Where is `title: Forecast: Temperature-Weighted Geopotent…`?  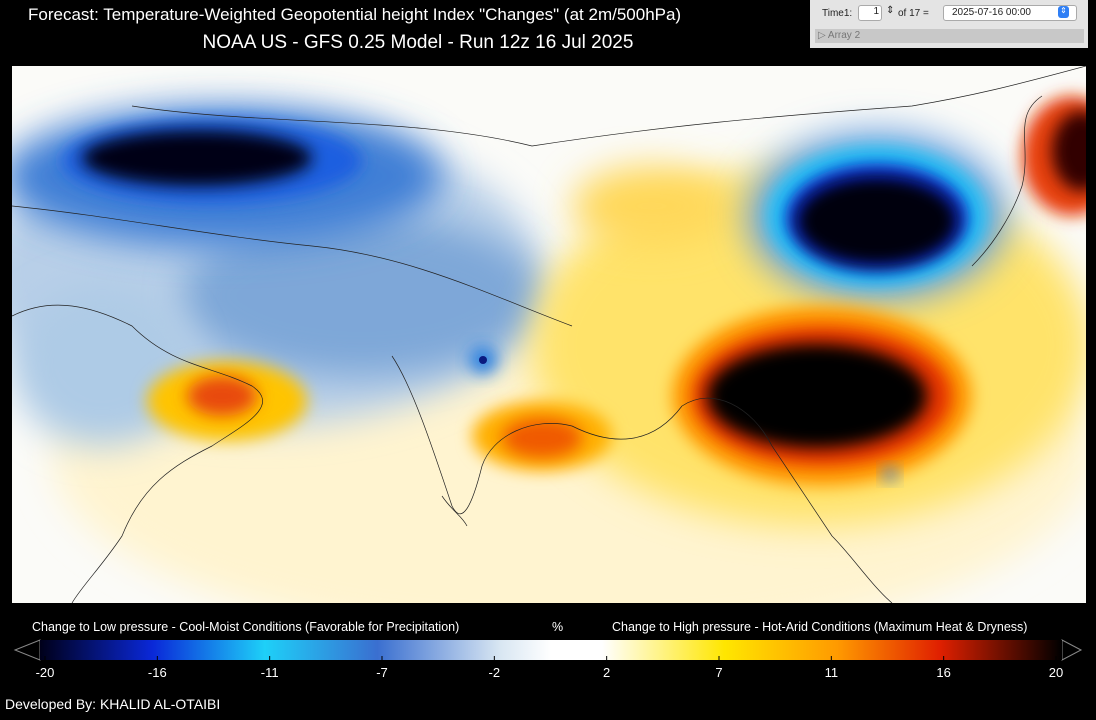 title: Forecast: Temperature-Weighted Geopotent… is located at coordinates (355, 14).